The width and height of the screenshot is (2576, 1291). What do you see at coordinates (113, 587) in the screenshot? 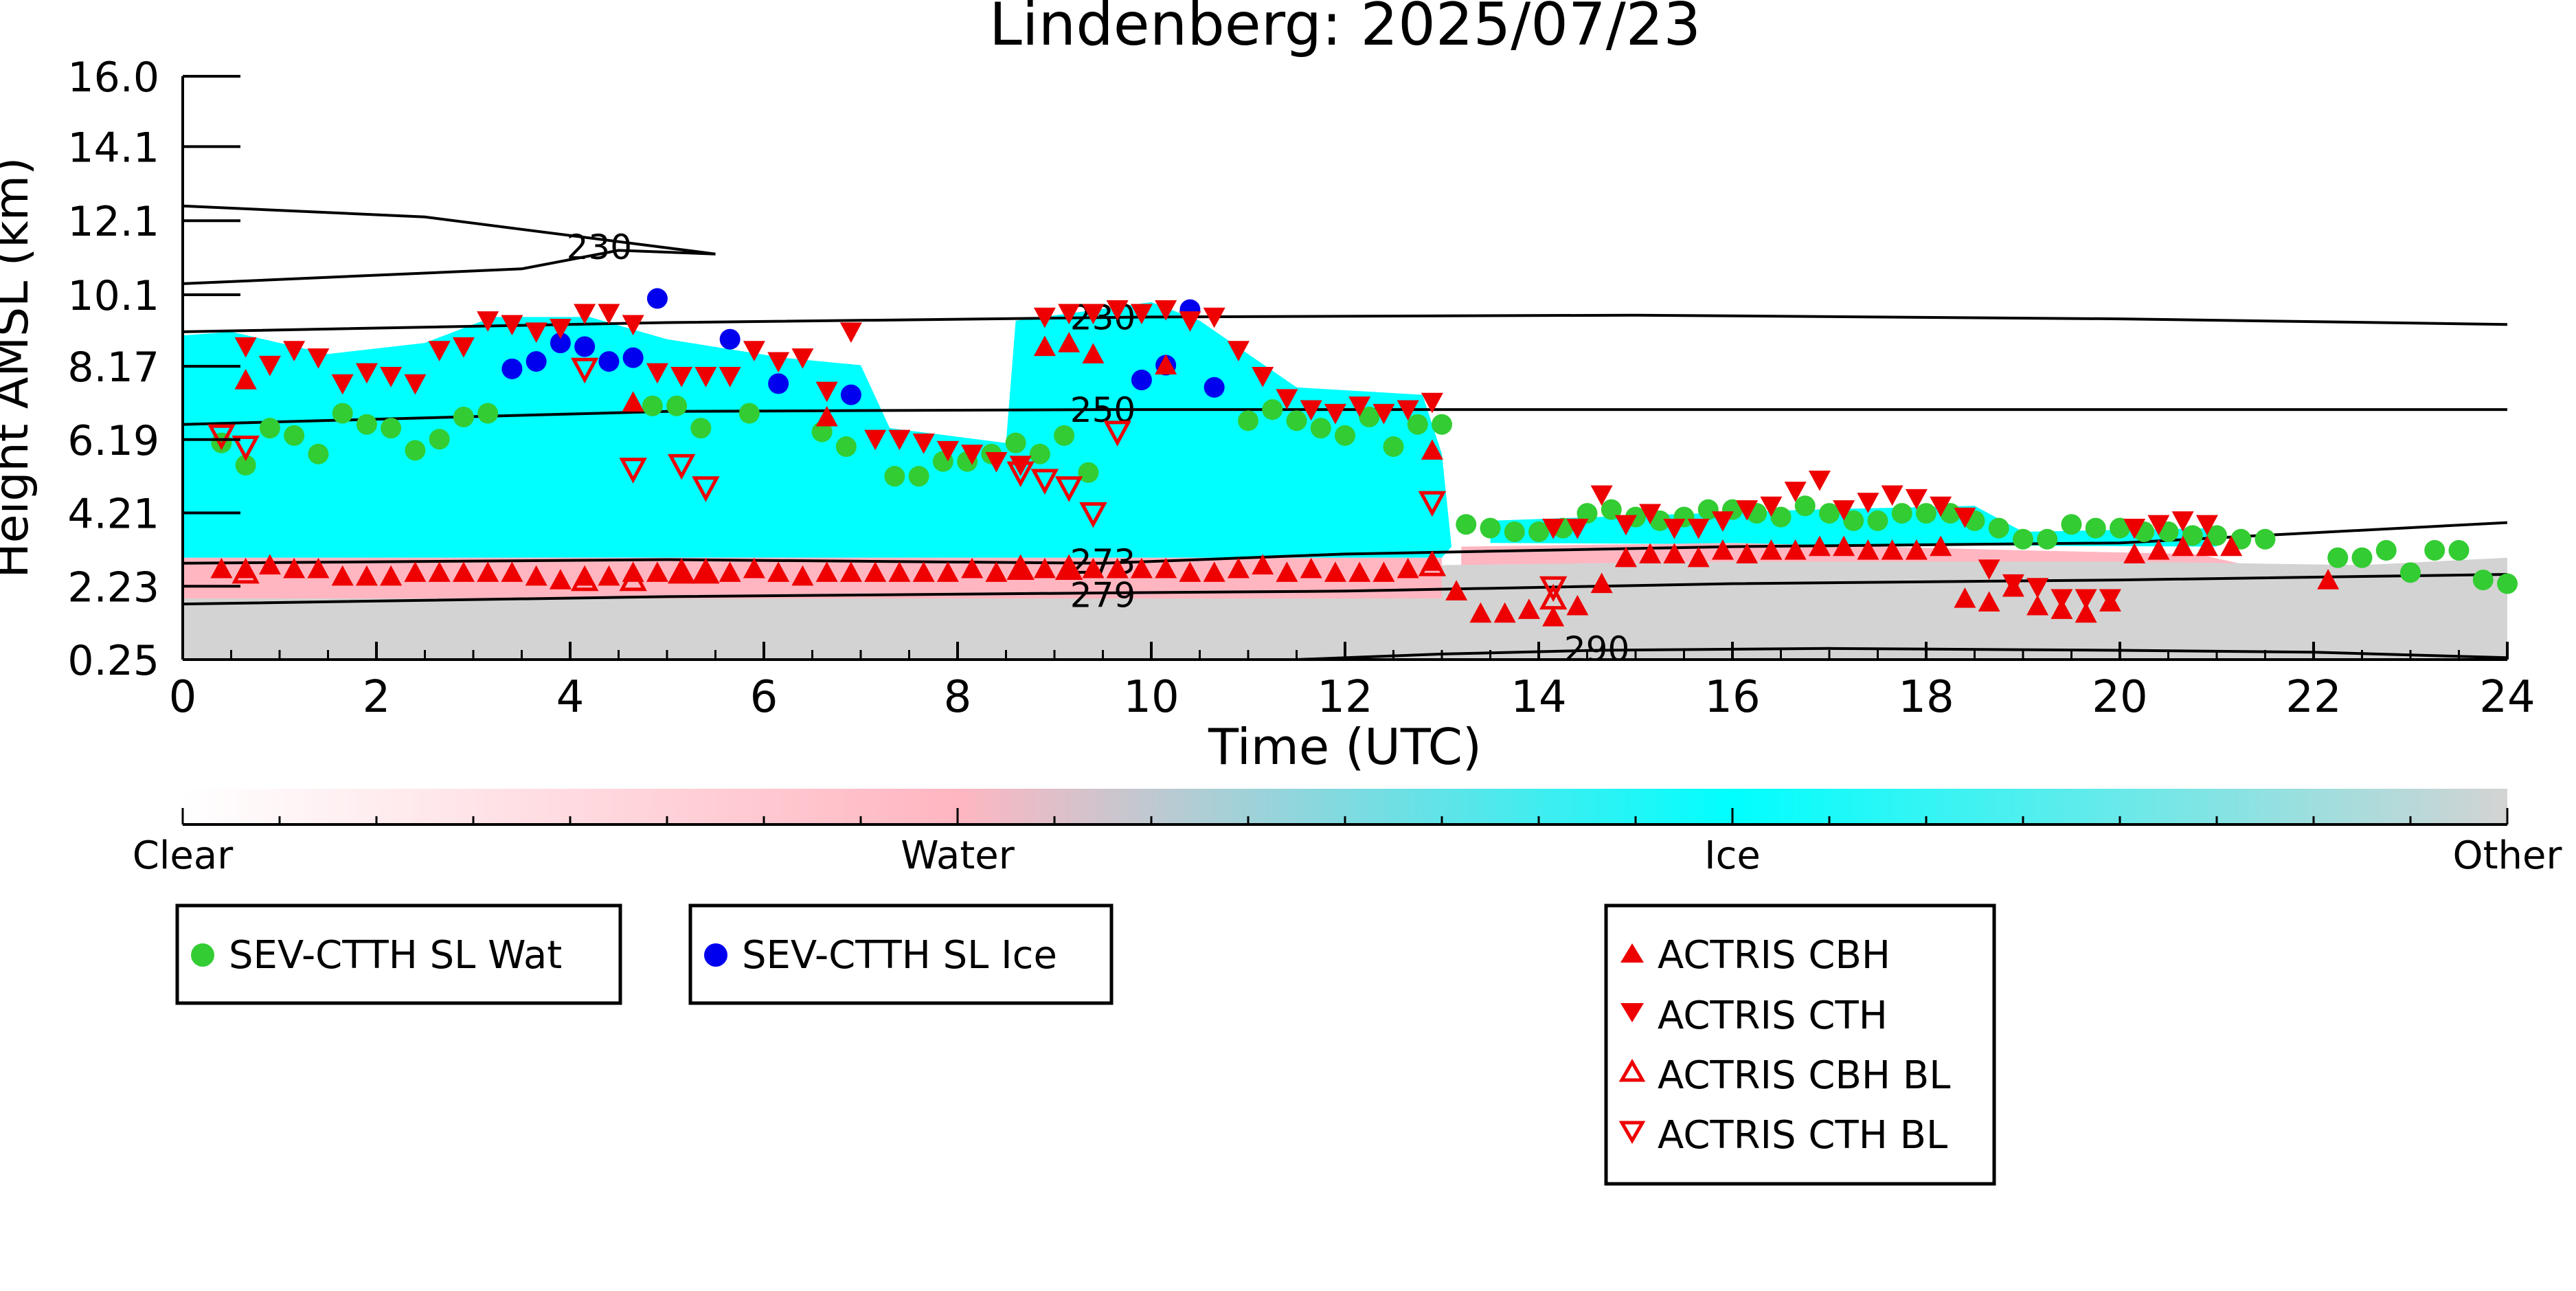
I see `y-tick-label: 2.23` at bounding box center [113, 587].